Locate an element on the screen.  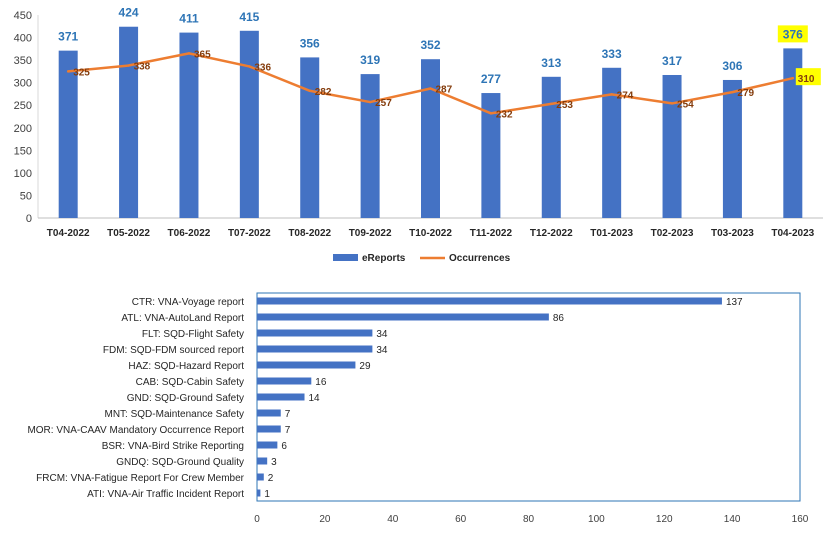
y-tick-label: 400 is located at coordinates (23, 39).